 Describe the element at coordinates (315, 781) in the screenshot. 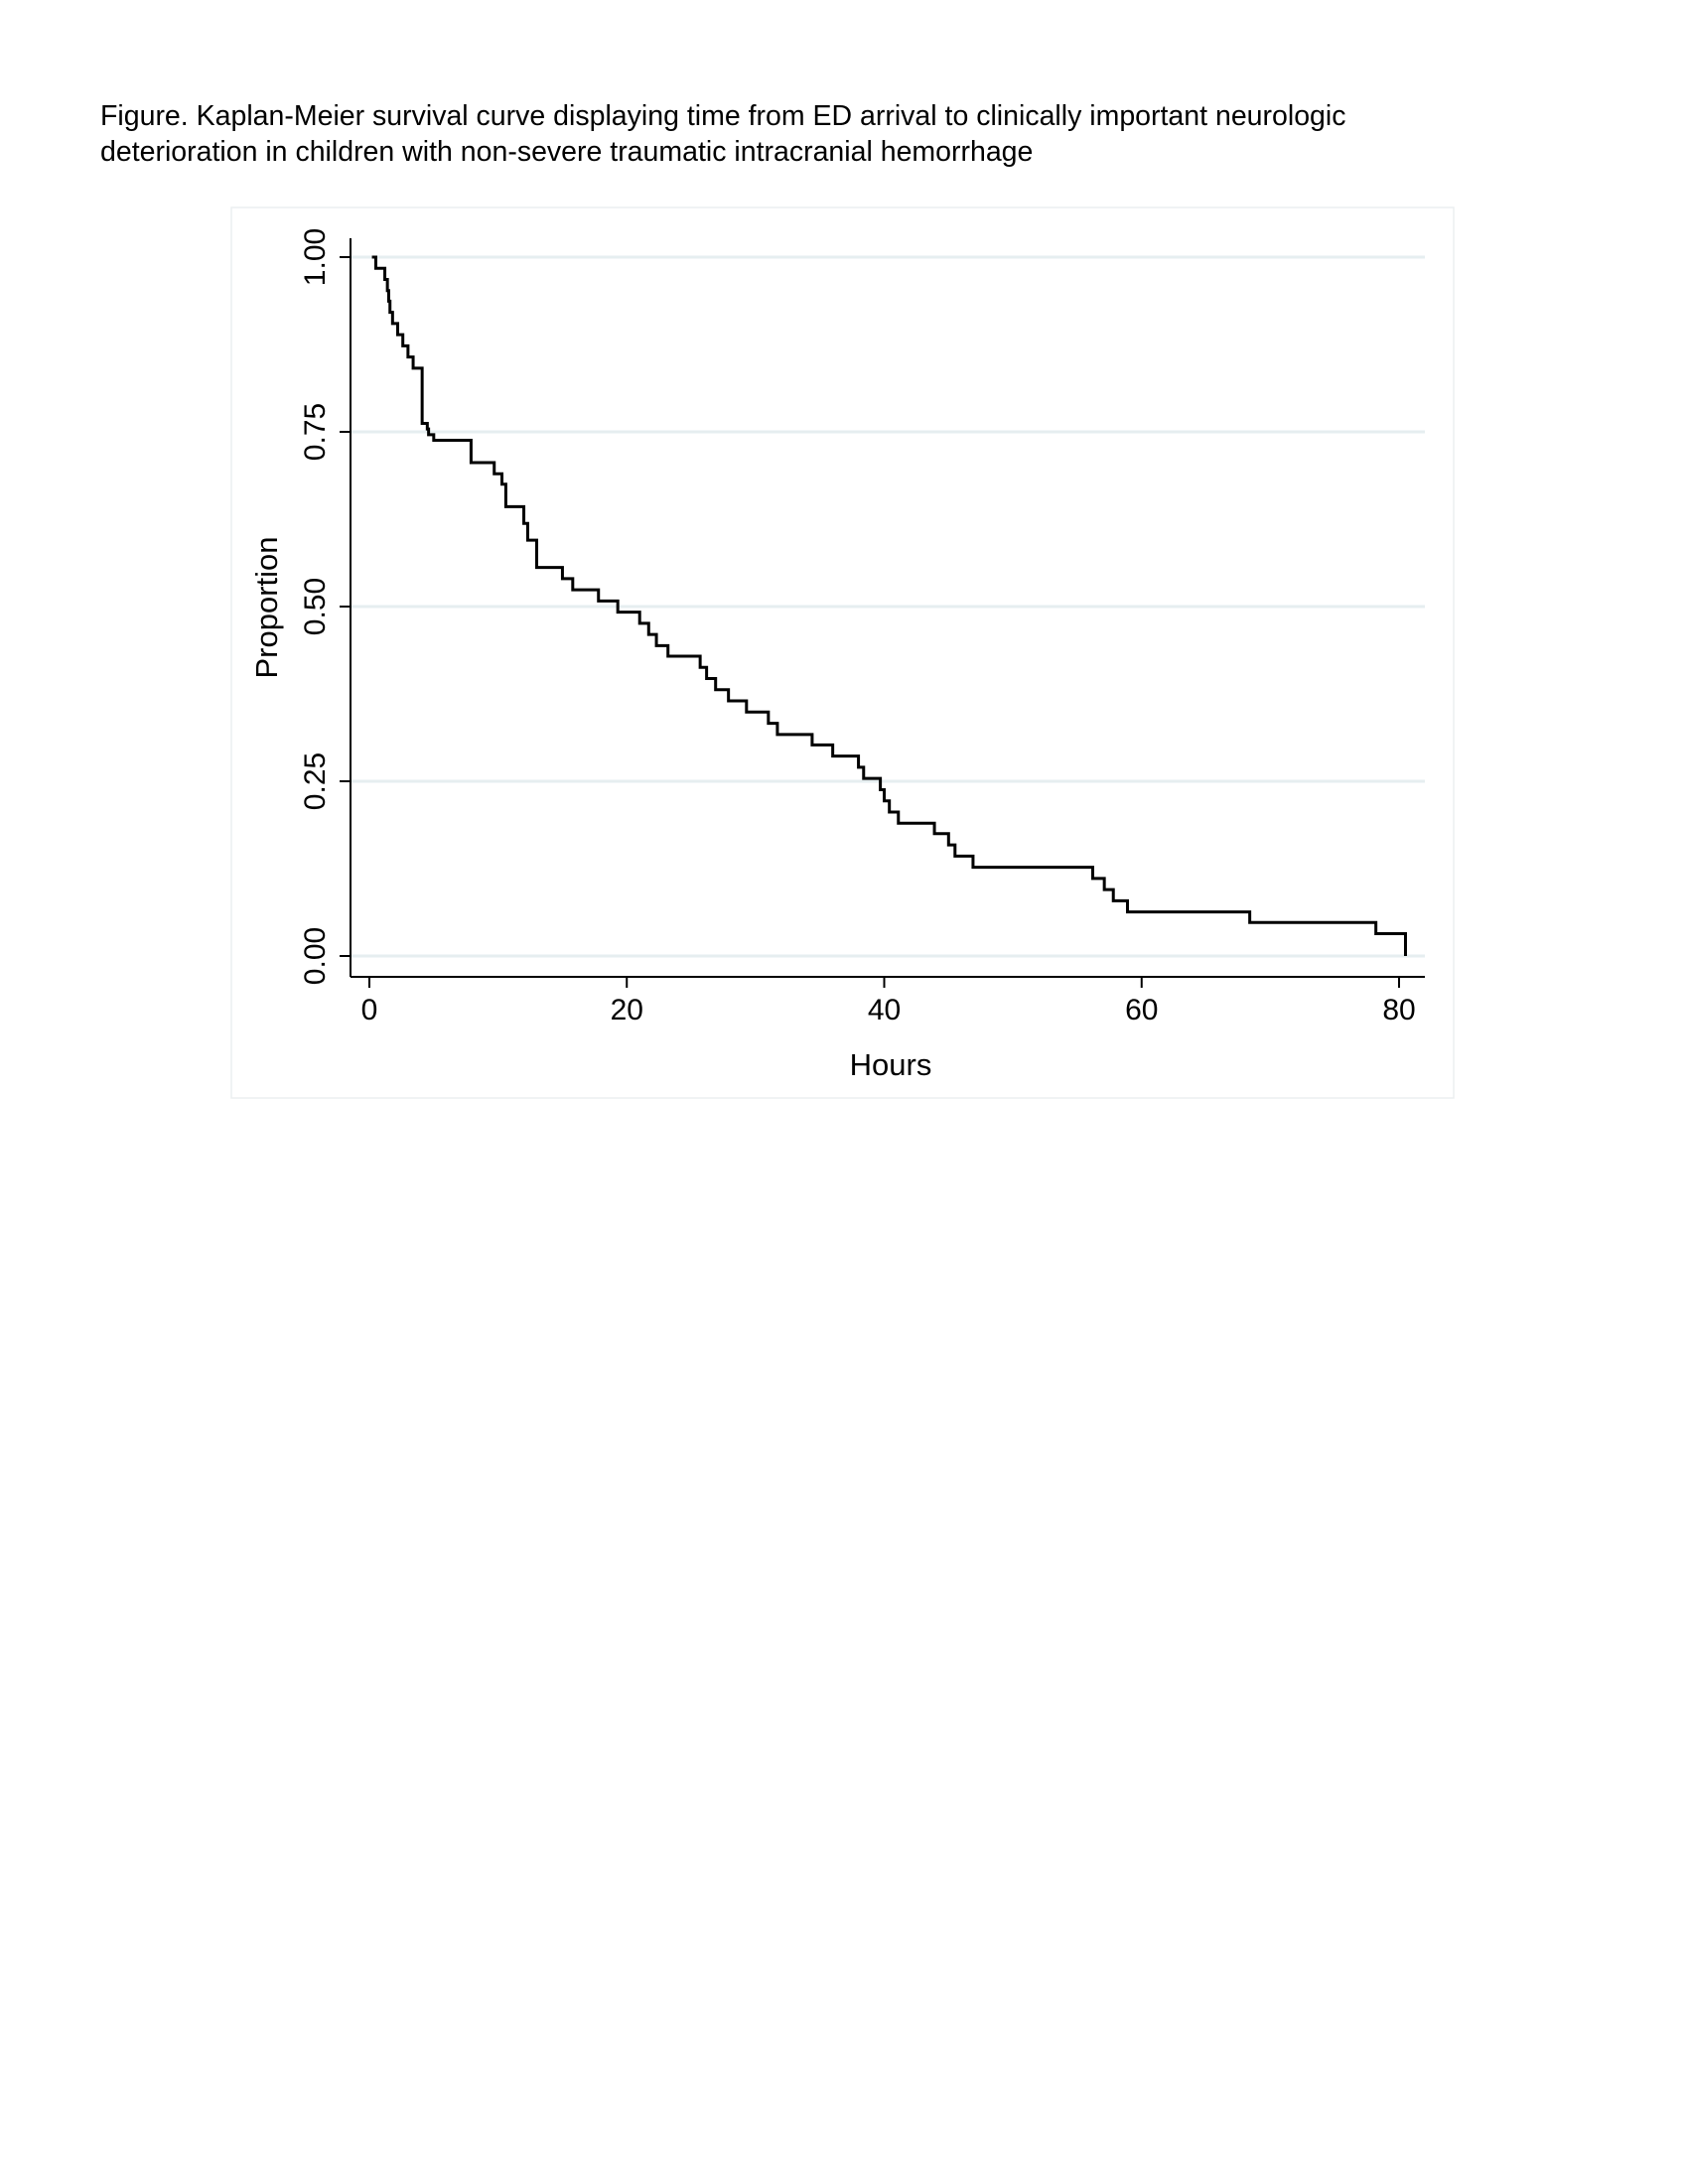

I see `y-tick-label: 0.25` at that location.